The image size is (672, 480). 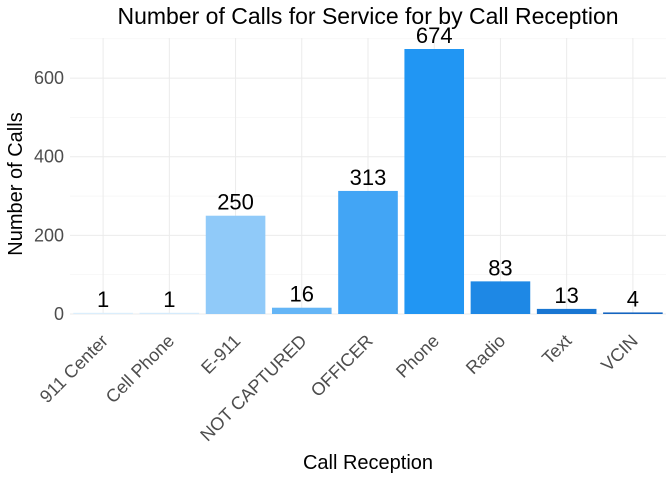 I want to click on data-label: 83, so click(x=500, y=267).